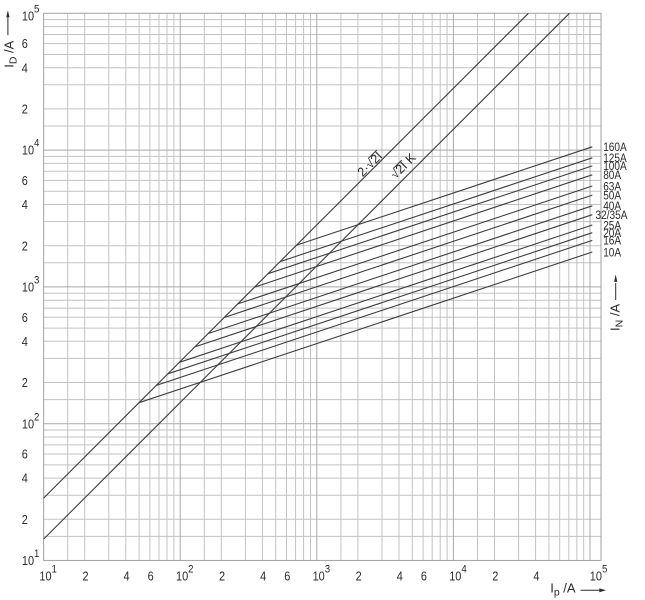 Image resolution: width=645 pixels, height=600 pixels. I want to click on svg-text: 63A, so click(612, 187).